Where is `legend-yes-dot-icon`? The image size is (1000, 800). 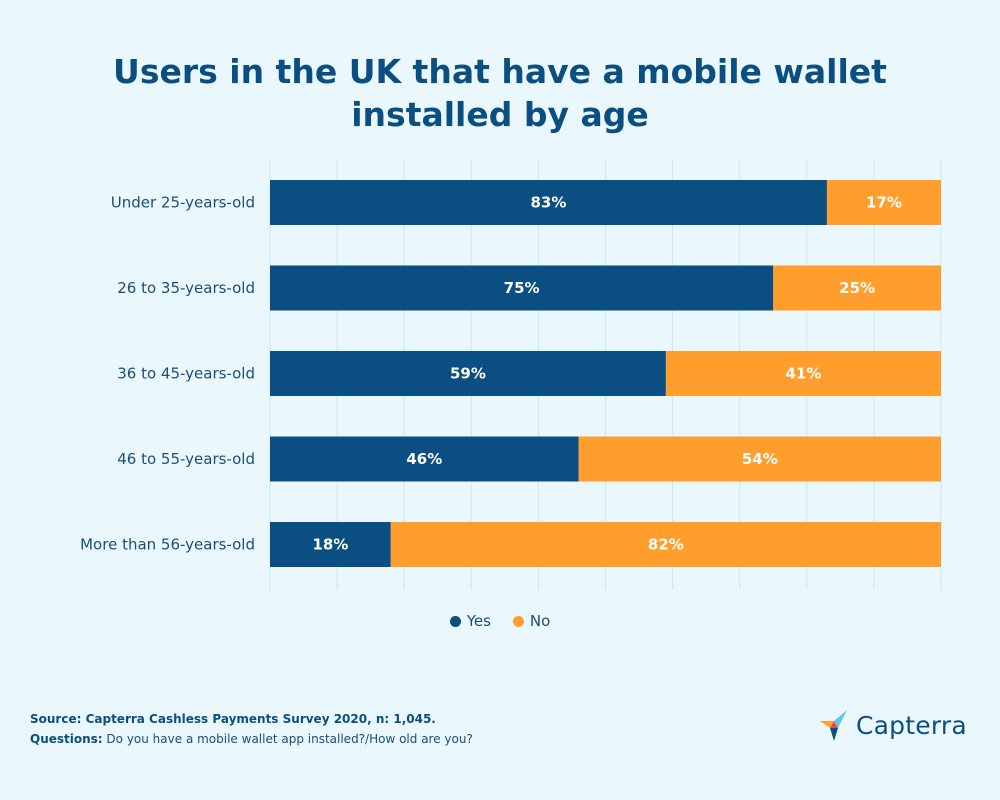
legend-yes-dot-icon is located at coordinates (455, 621).